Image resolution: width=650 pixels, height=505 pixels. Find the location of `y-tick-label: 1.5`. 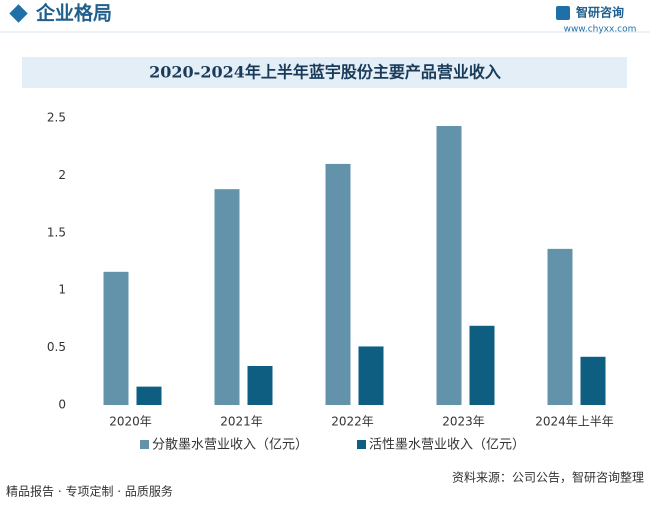

y-tick-label: 1.5 is located at coordinates (56, 232).